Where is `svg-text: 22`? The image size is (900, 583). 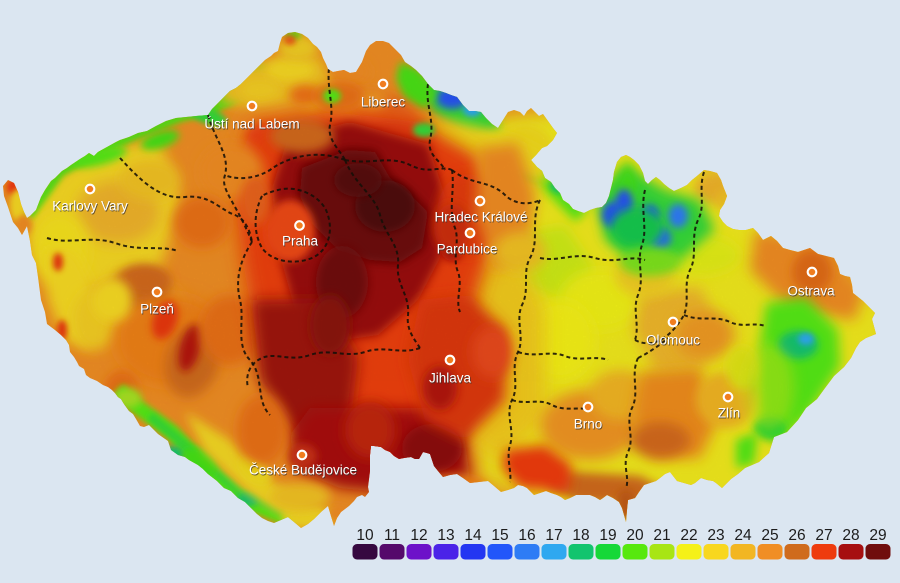 svg-text: 22 is located at coordinates (688, 535).